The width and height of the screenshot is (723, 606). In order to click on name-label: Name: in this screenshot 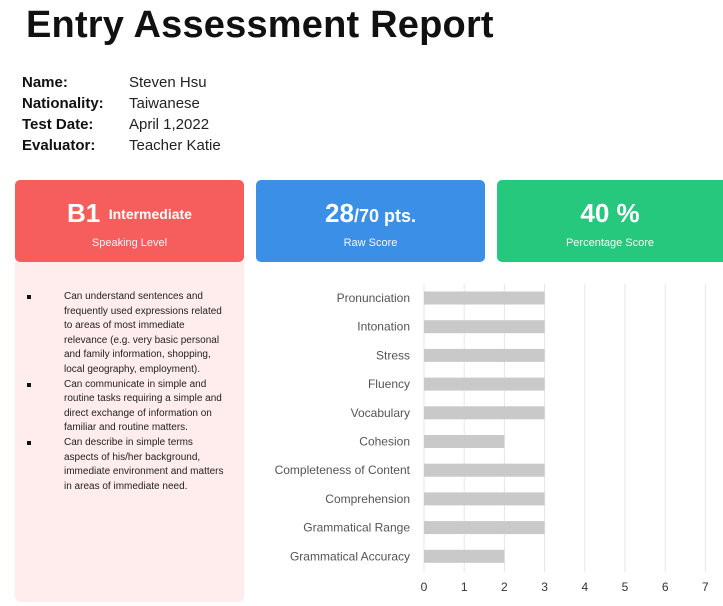, I will do `click(45, 82)`.